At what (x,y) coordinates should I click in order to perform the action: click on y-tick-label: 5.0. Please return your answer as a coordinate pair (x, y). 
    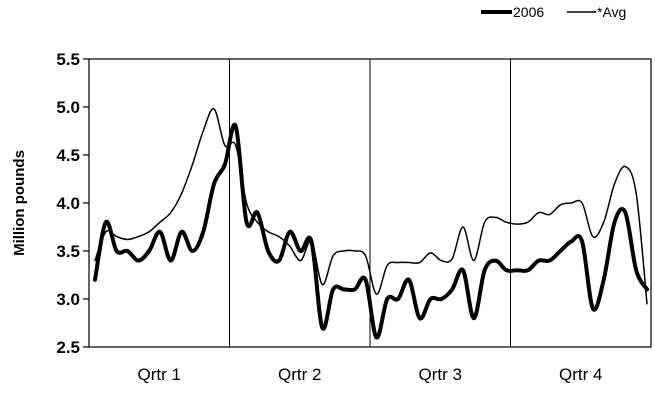
    Looking at the image, I should click on (68, 107).